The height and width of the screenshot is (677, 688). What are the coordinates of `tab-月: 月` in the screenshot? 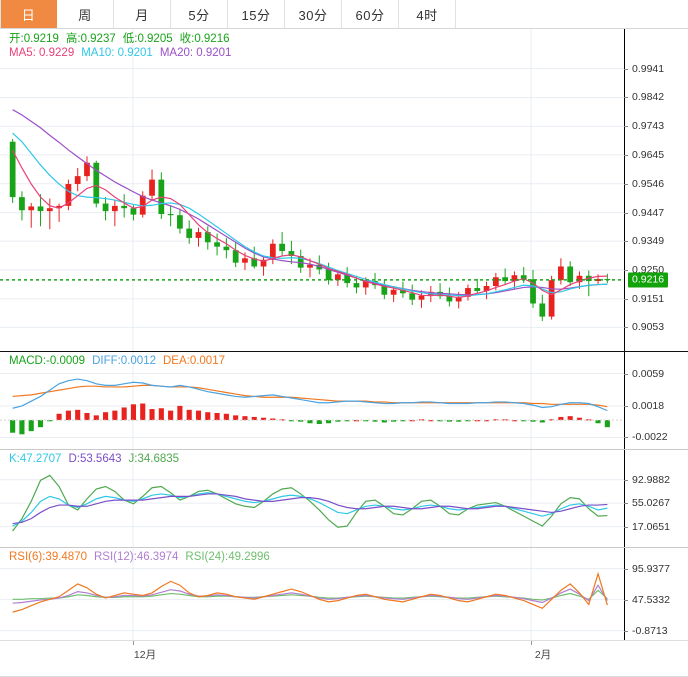 It's located at (142, 14).